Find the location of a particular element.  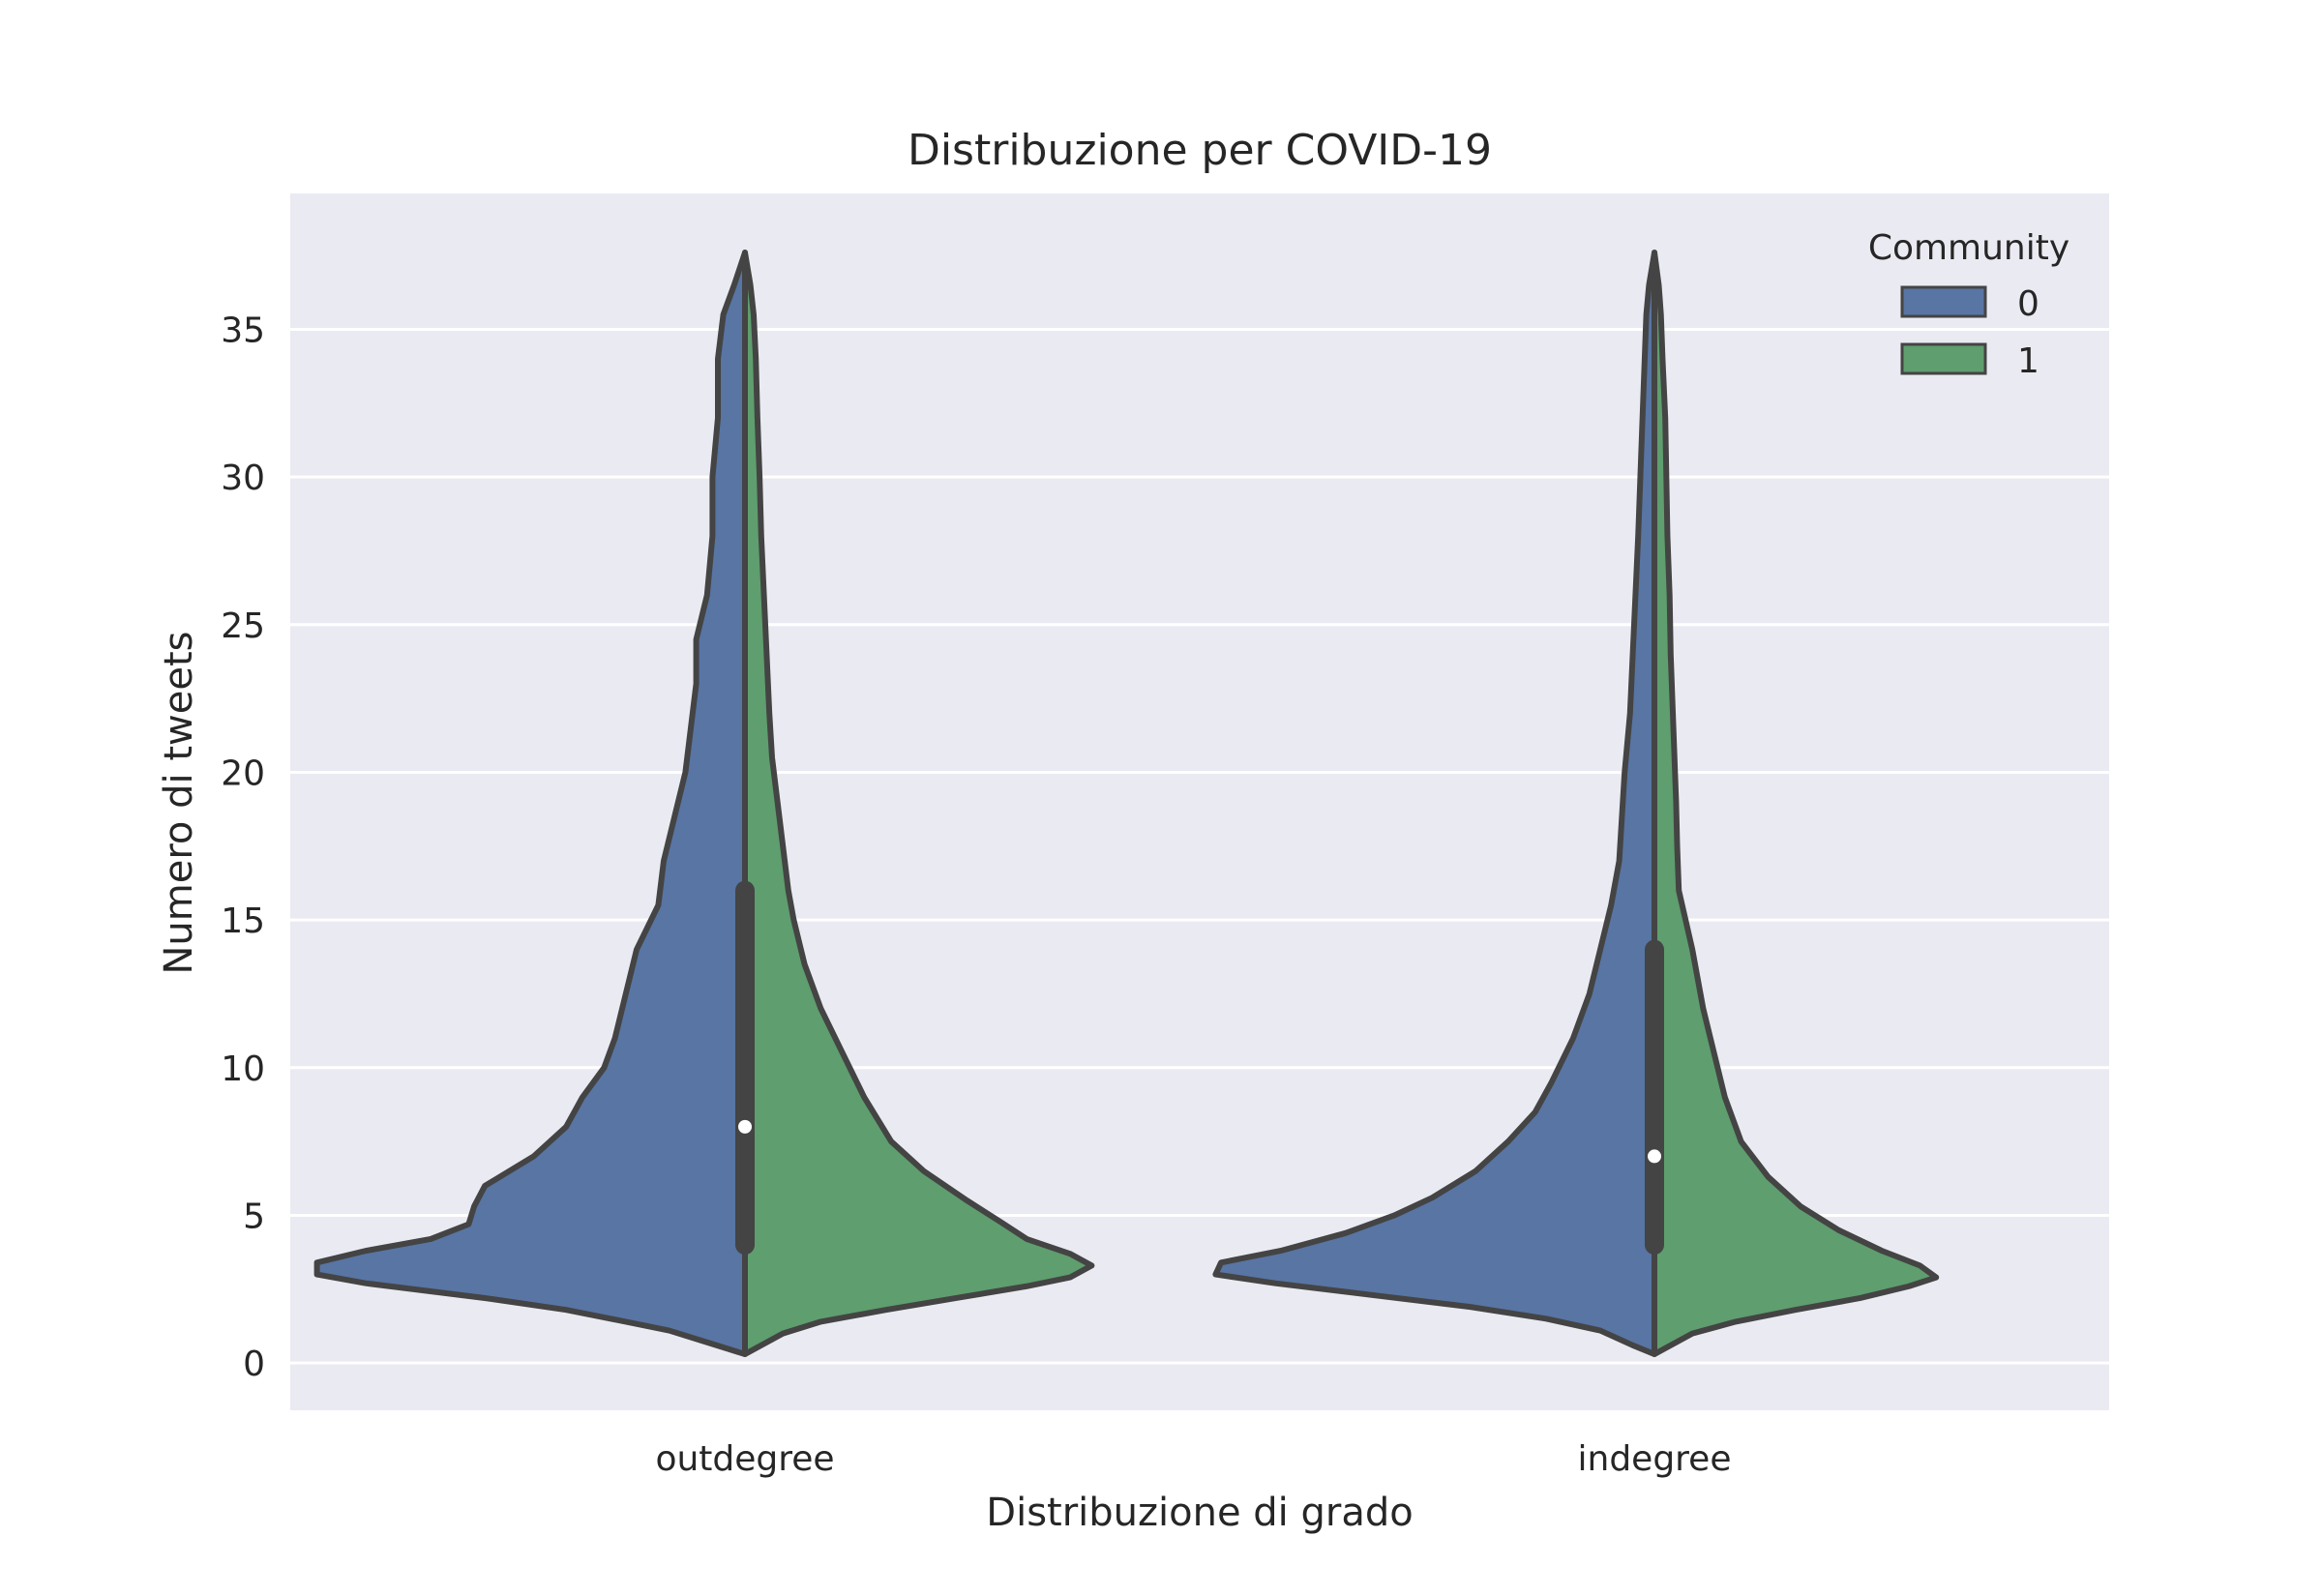

y-tick-label: 10 is located at coordinates (243, 1069).